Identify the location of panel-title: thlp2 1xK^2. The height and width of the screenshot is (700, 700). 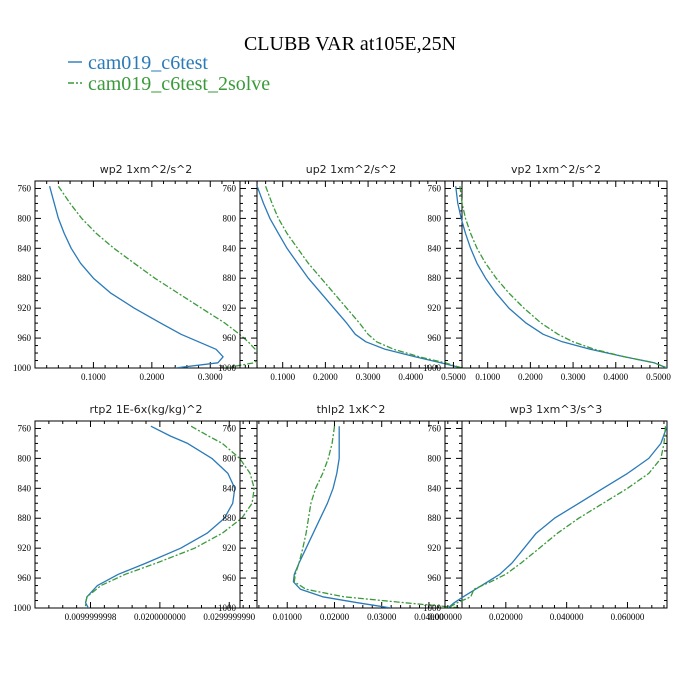
(351, 409).